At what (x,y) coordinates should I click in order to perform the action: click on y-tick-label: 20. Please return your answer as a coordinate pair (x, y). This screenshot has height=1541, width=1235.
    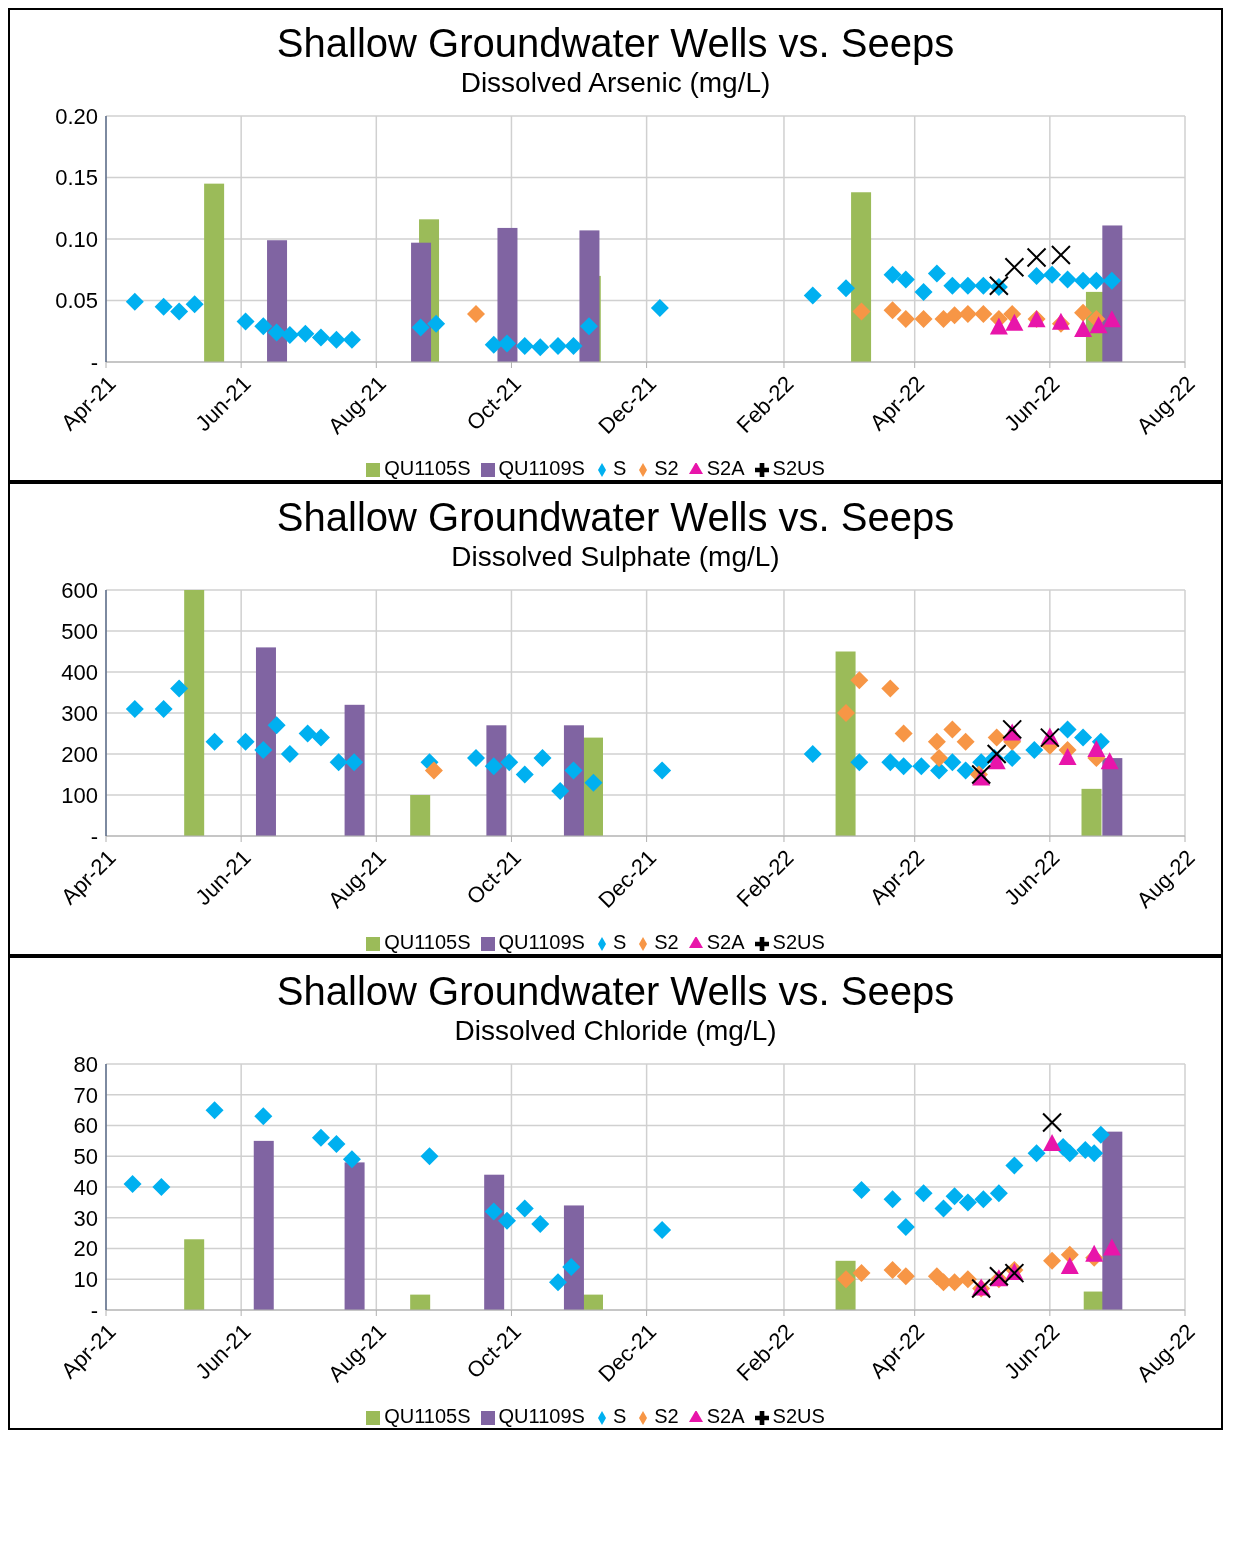
    Looking at the image, I should click on (85, 1249).